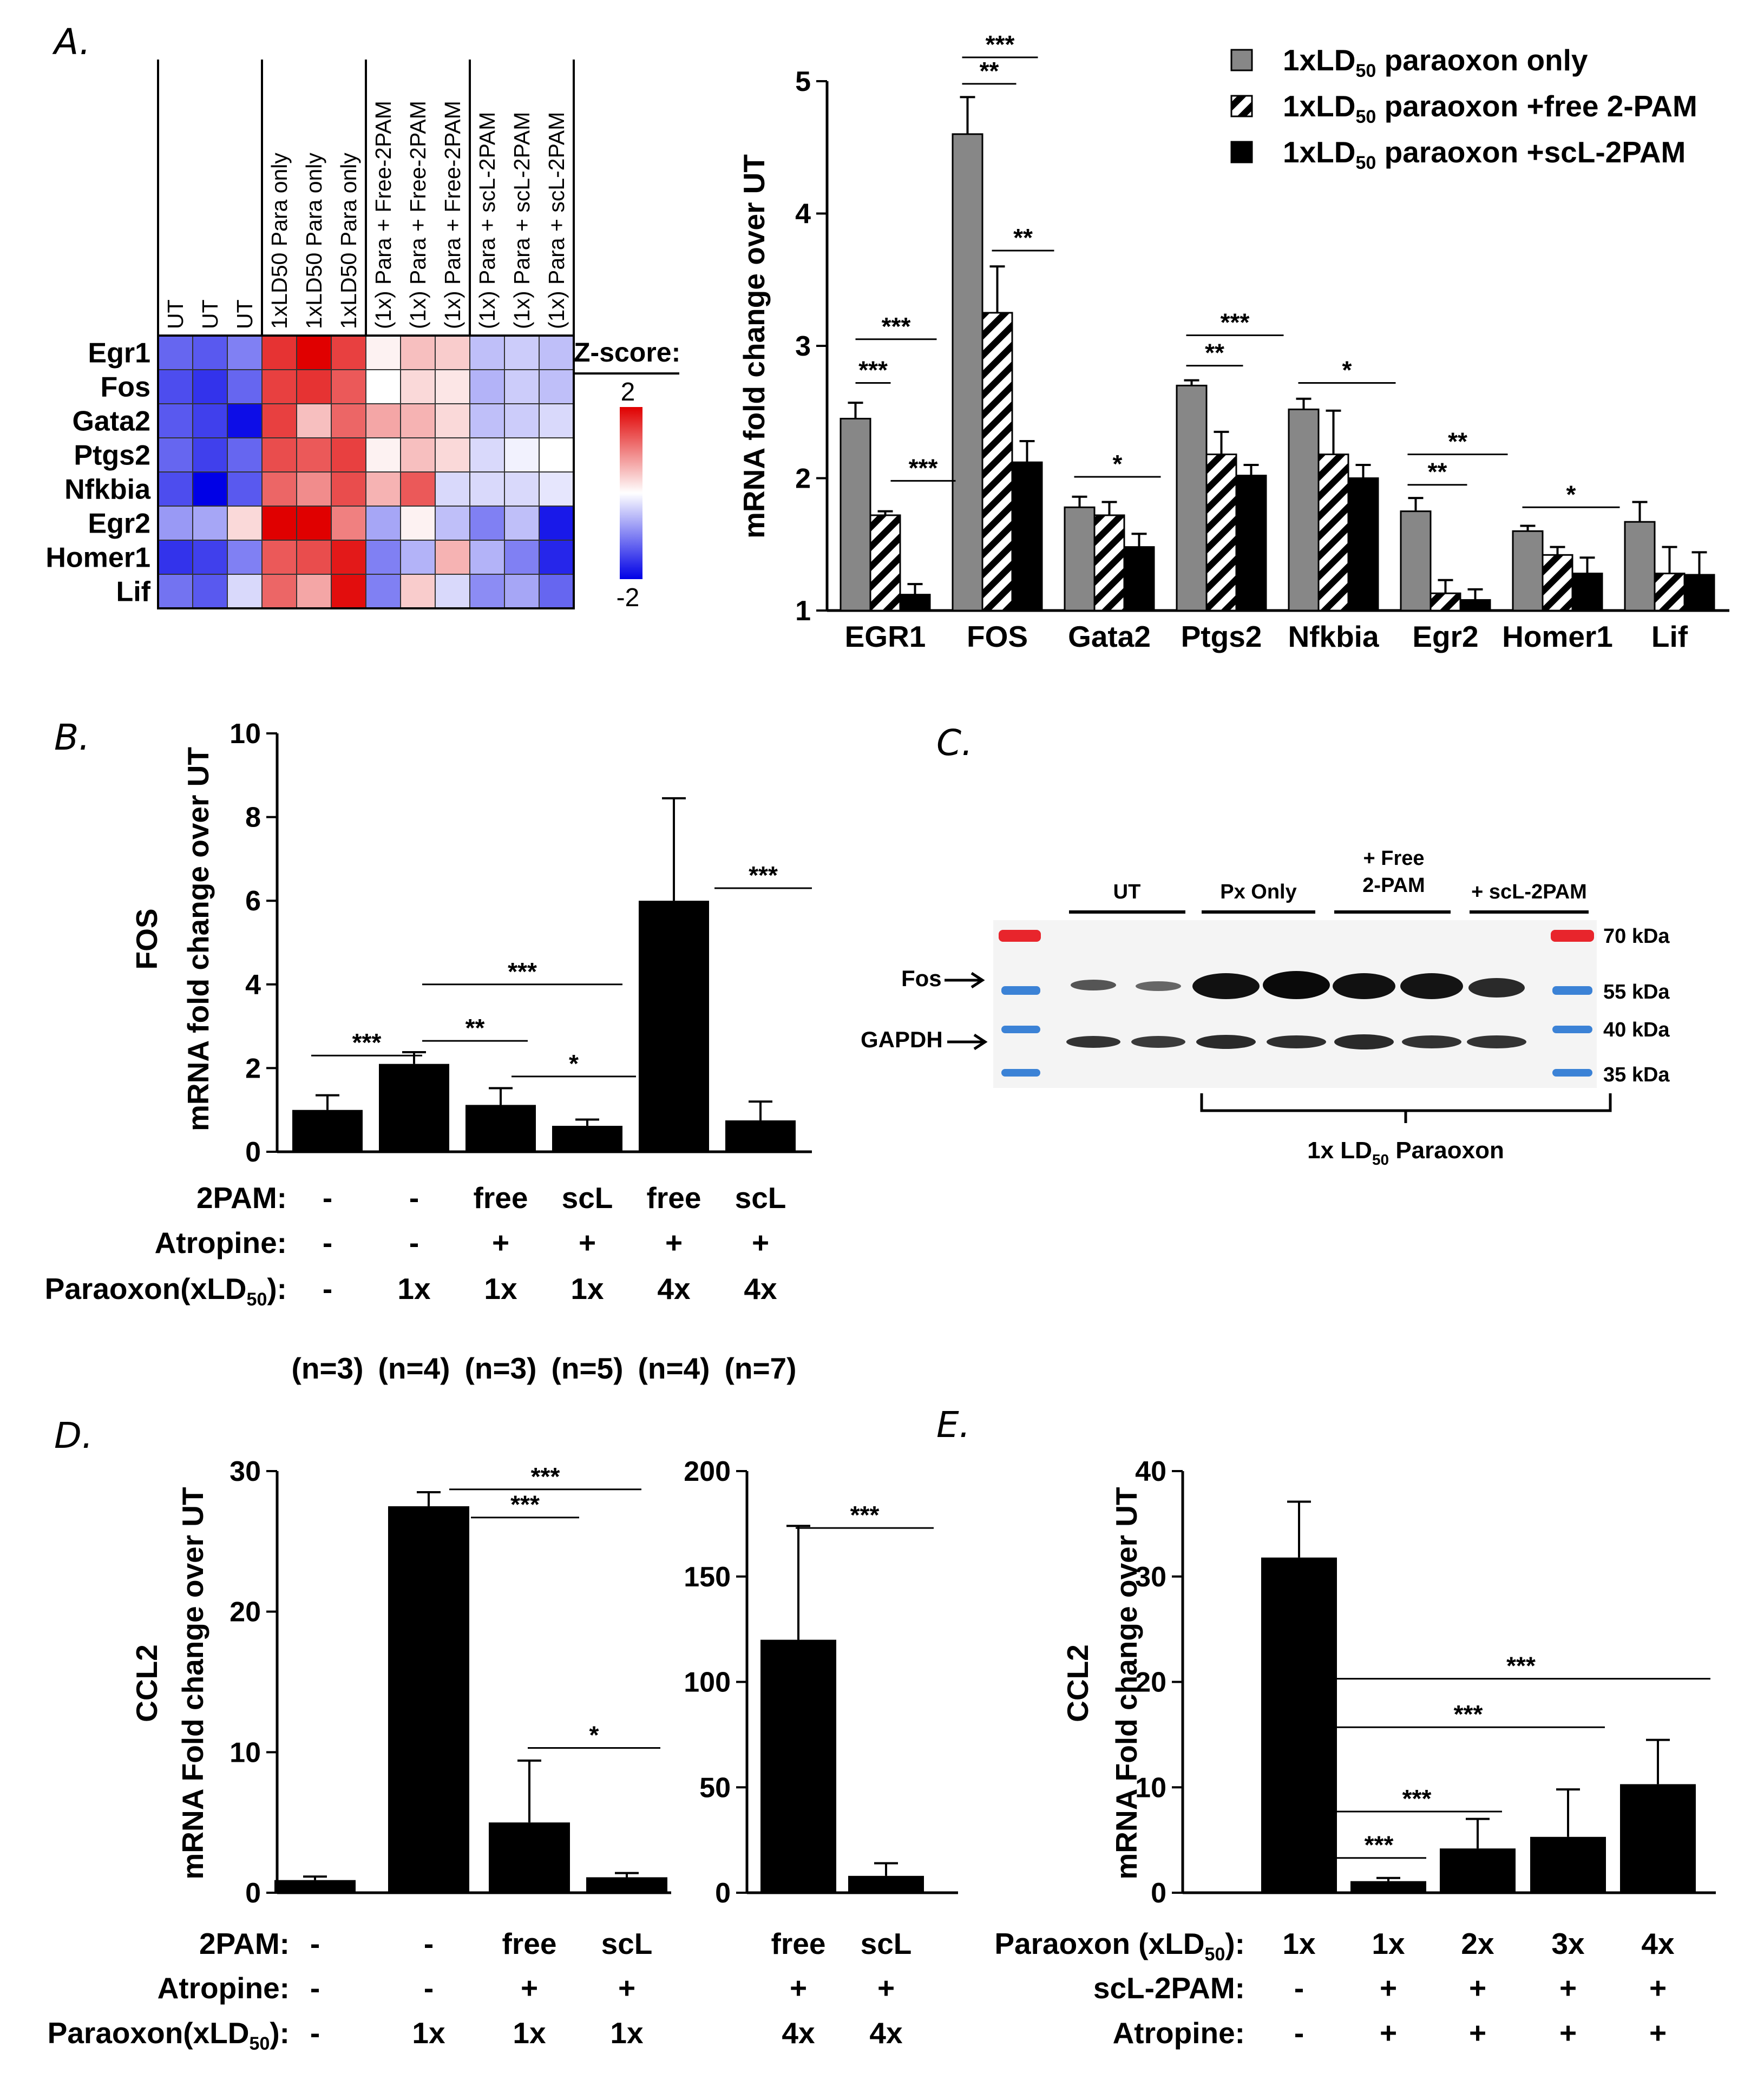  Describe the element at coordinates (1078, 1683) in the screenshot. I see `y-axis-gene-label: CCL2` at that location.